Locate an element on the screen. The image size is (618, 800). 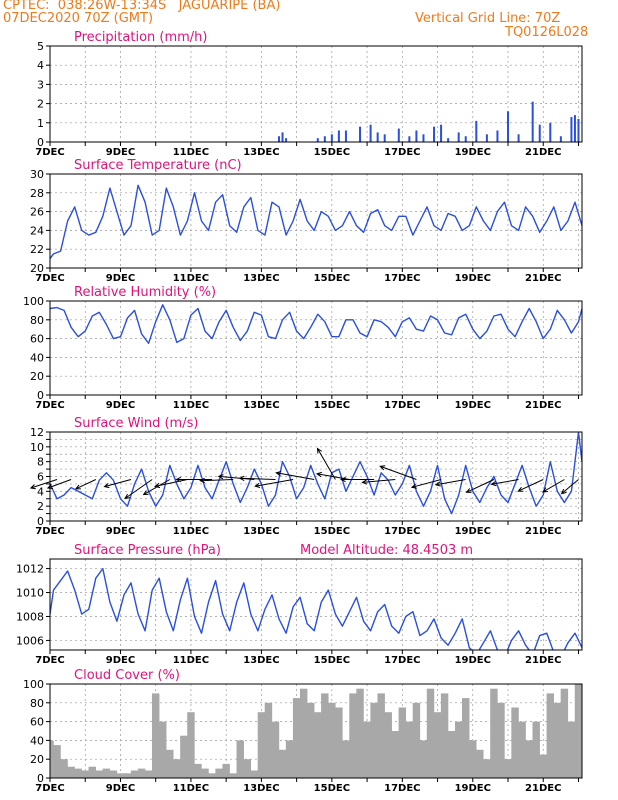
cloud-xtick-label: 11DEC is located at coordinates (191, 788).